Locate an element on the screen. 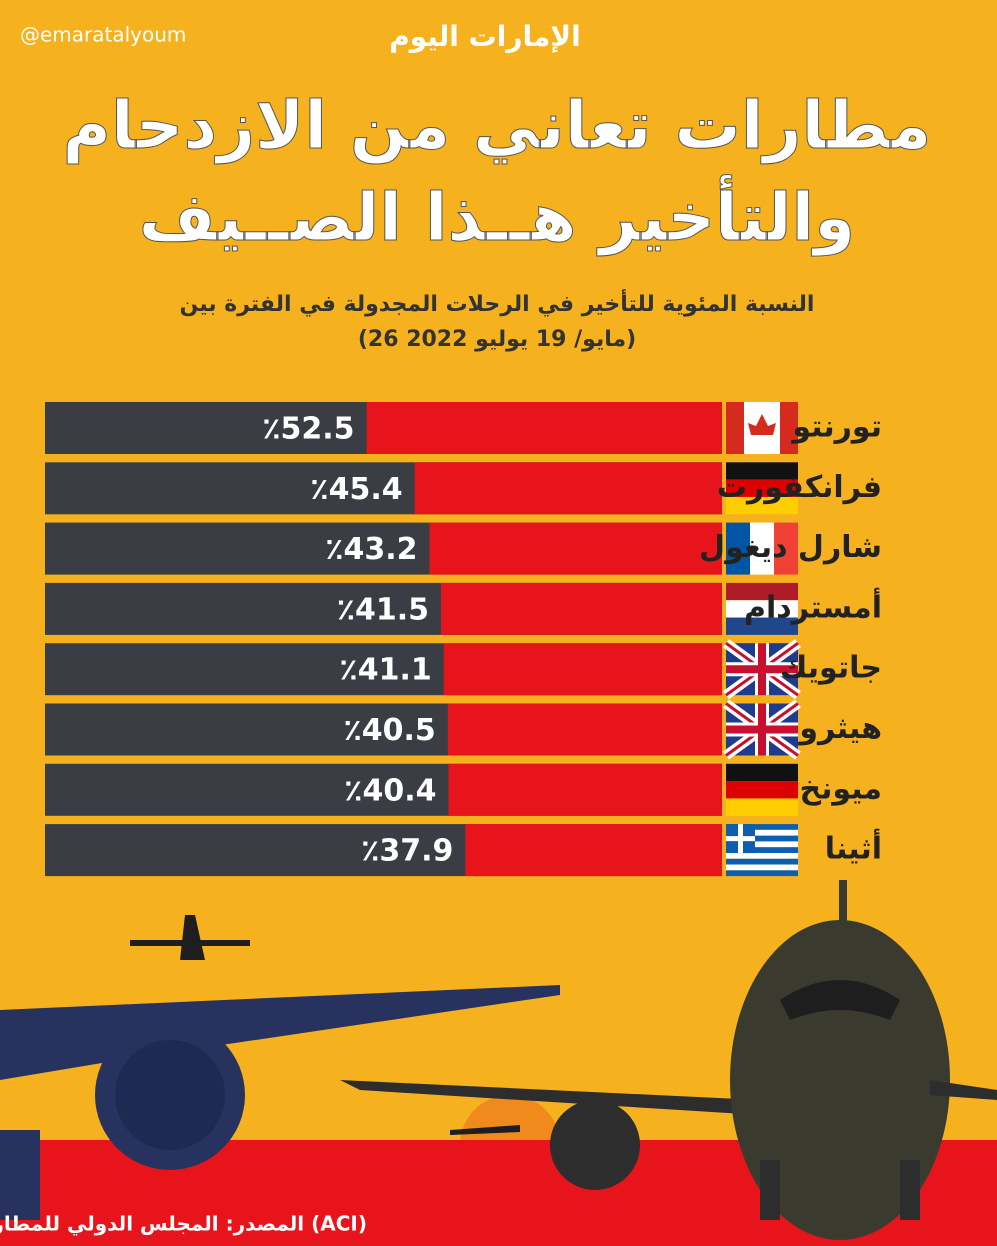 This screenshot has width=997, height=1246. title-line: والتأخير هــذا الصــيف is located at coordinates (497, 215).